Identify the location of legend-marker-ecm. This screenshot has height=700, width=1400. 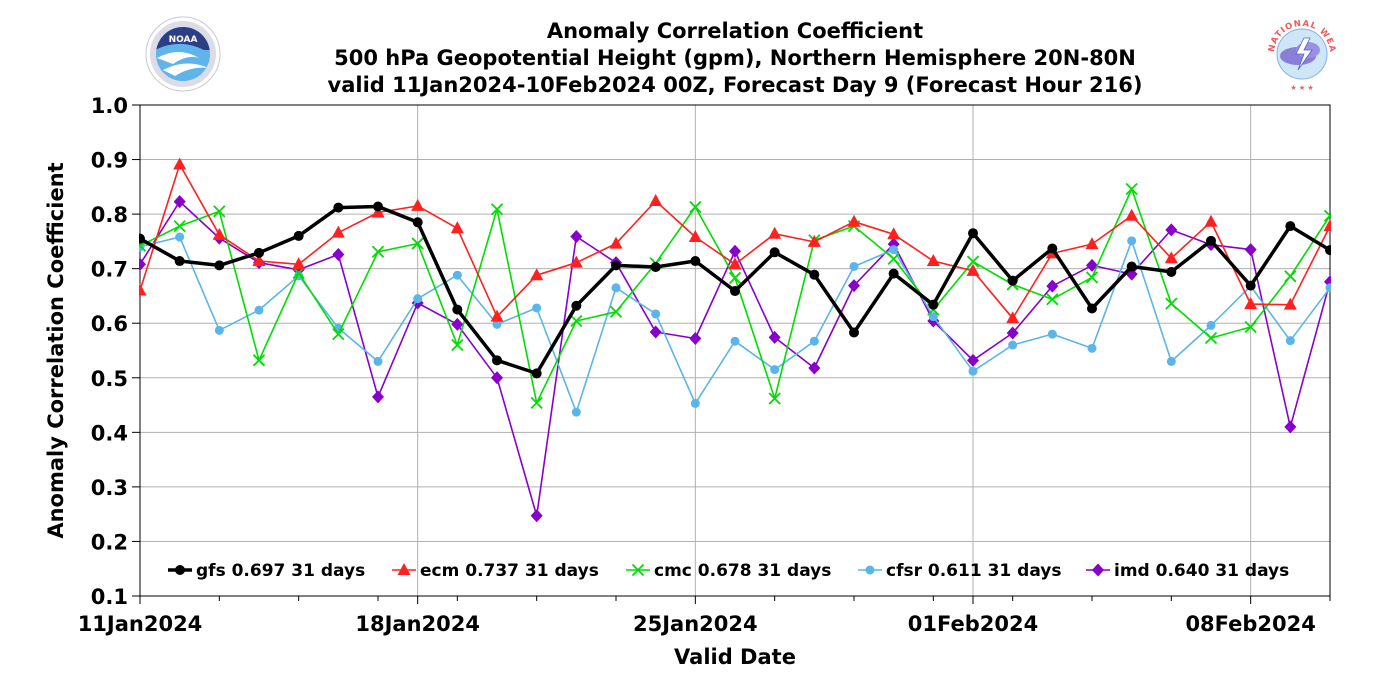
(404, 569).